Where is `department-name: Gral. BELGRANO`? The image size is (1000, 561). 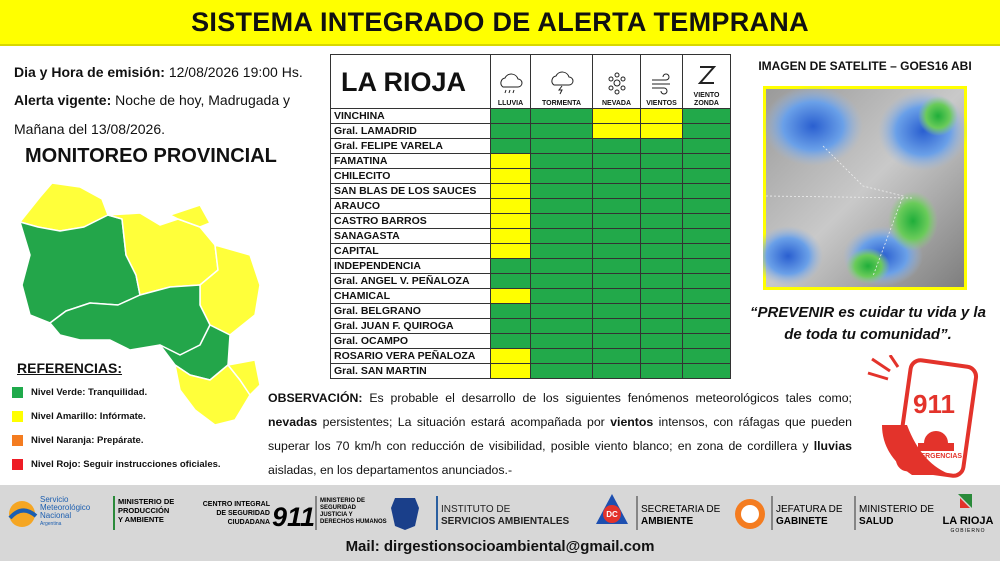 department-name: Gral. BELGRANO is located at coordinates (410, 311).